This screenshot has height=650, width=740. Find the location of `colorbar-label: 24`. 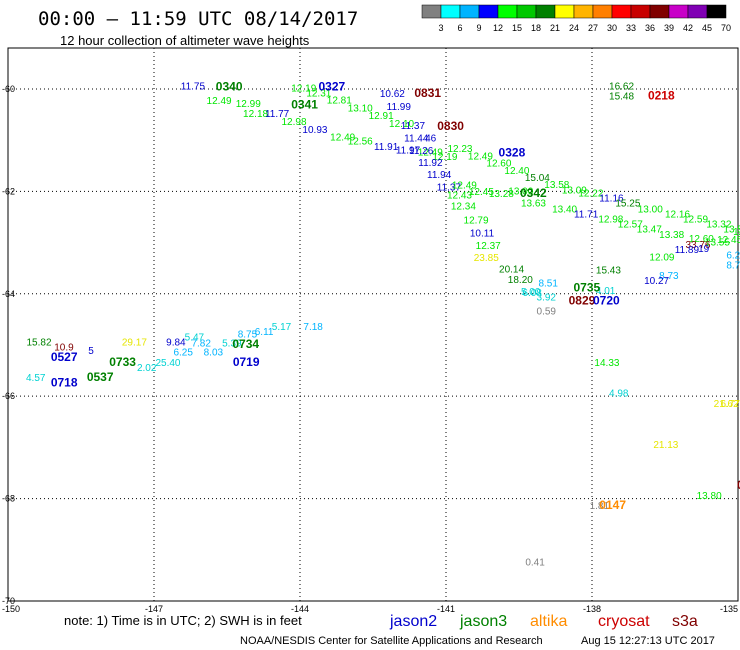

colorbar-label: 24 is located at coordinates (574, 28).